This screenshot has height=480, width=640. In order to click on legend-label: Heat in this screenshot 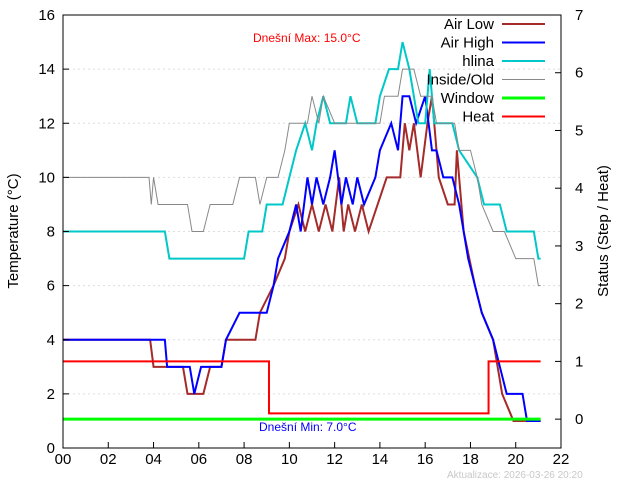, I will do `click(478, 117)`.